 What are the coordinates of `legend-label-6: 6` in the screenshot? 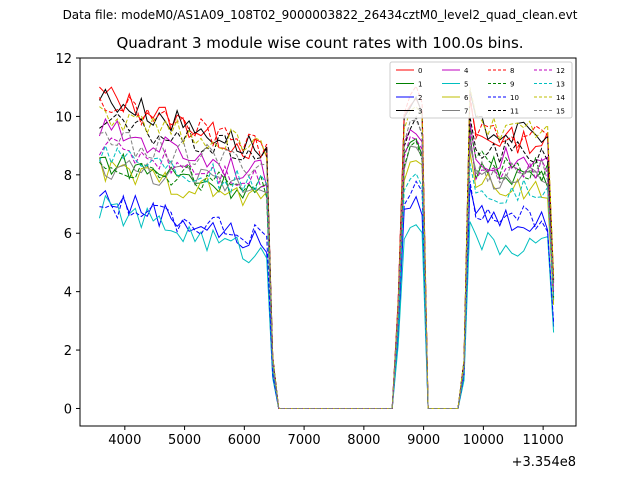 It's located at (466, 98).